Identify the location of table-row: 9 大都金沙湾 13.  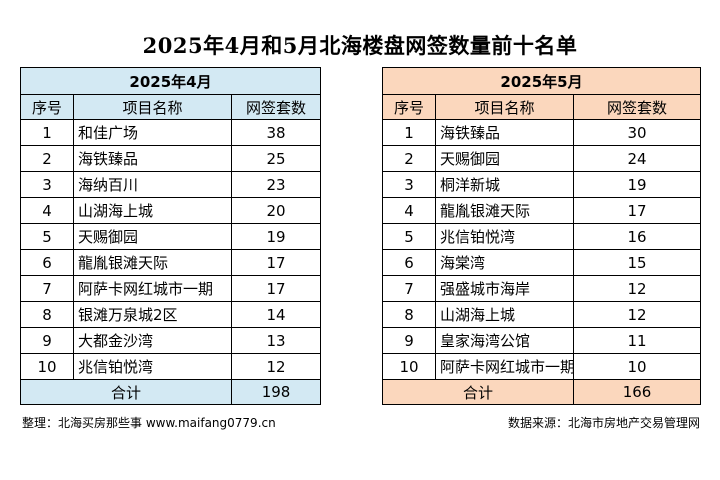
(171, 340).